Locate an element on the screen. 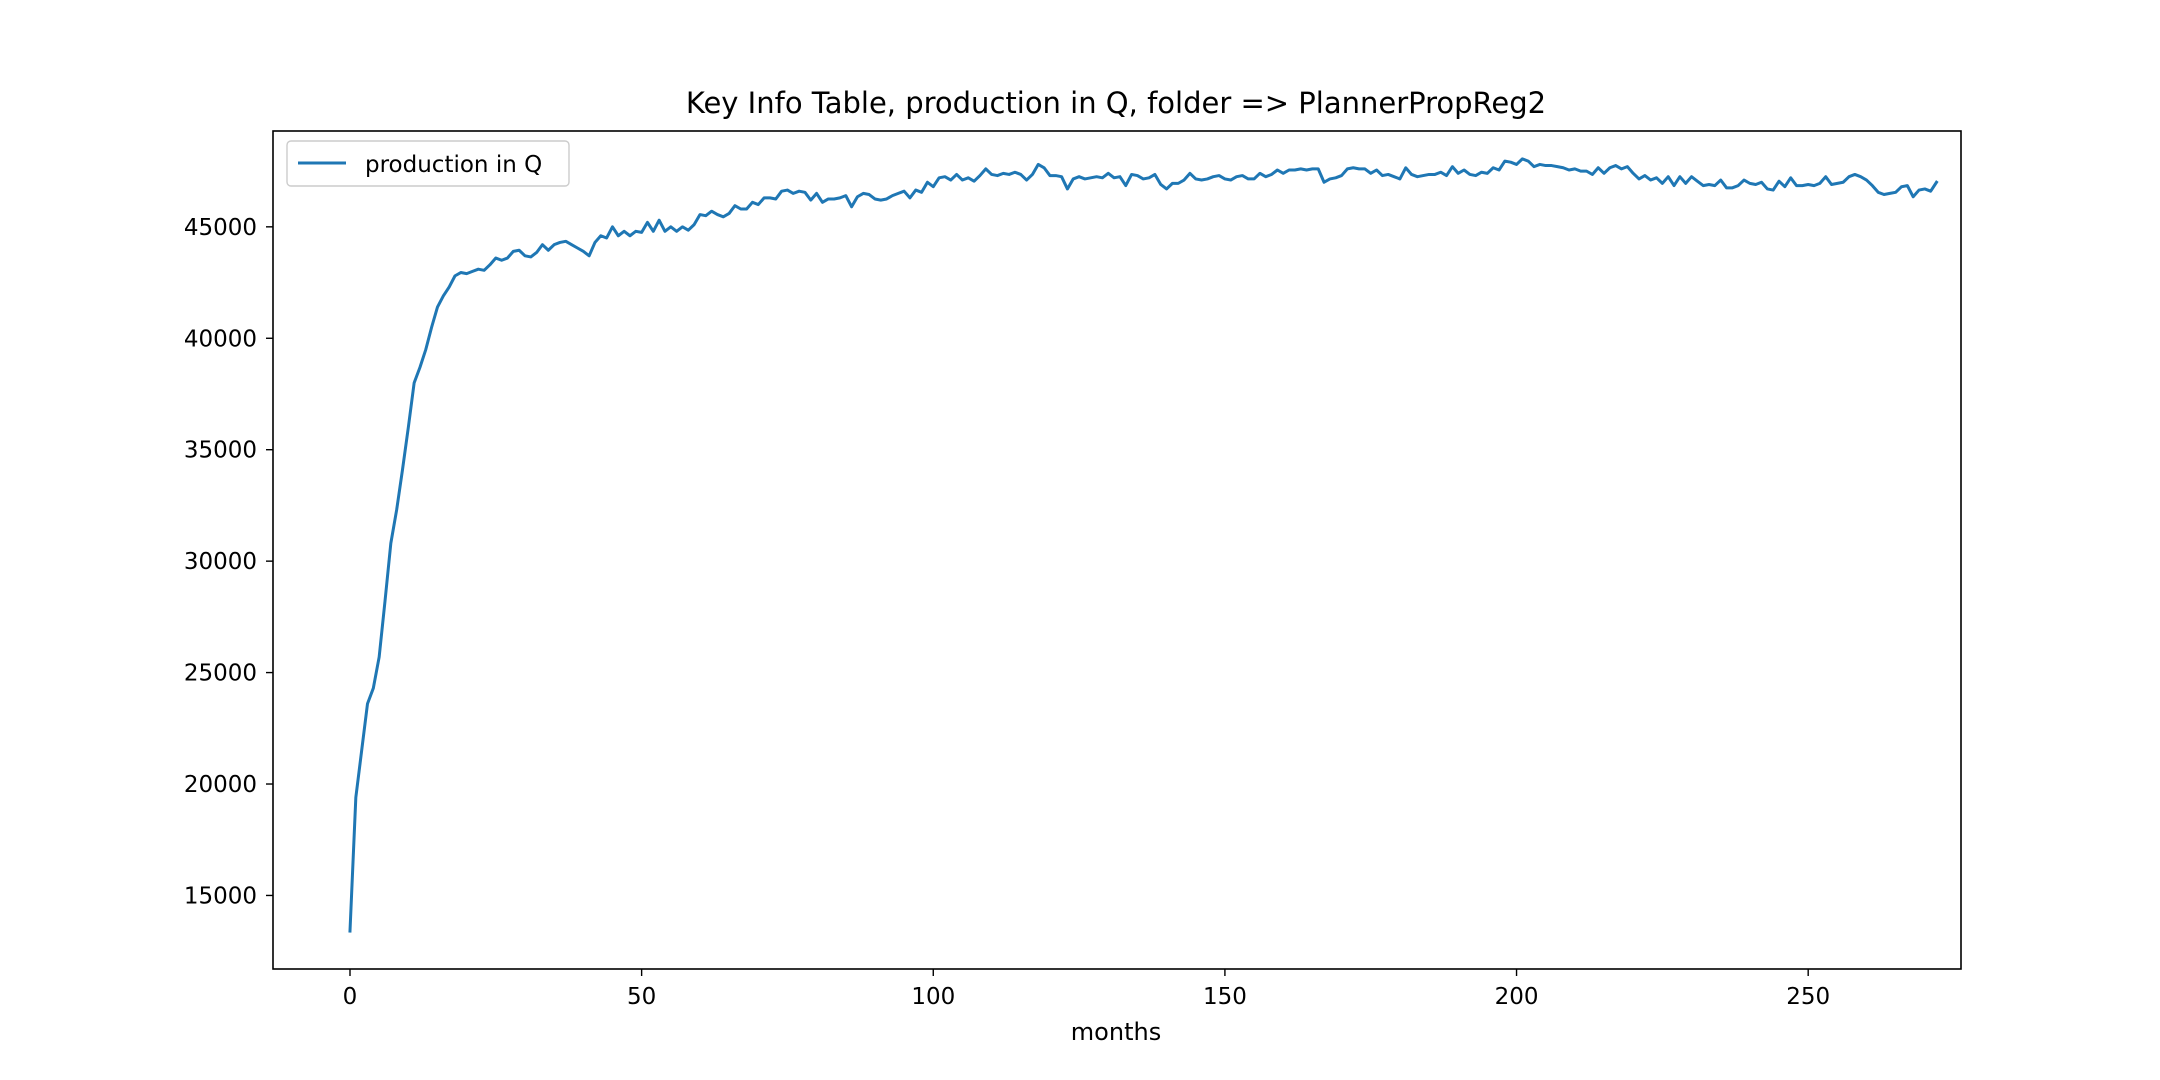 This screenshot has height=1080, width=2160. legend-box is located at coordinates (428, 163).